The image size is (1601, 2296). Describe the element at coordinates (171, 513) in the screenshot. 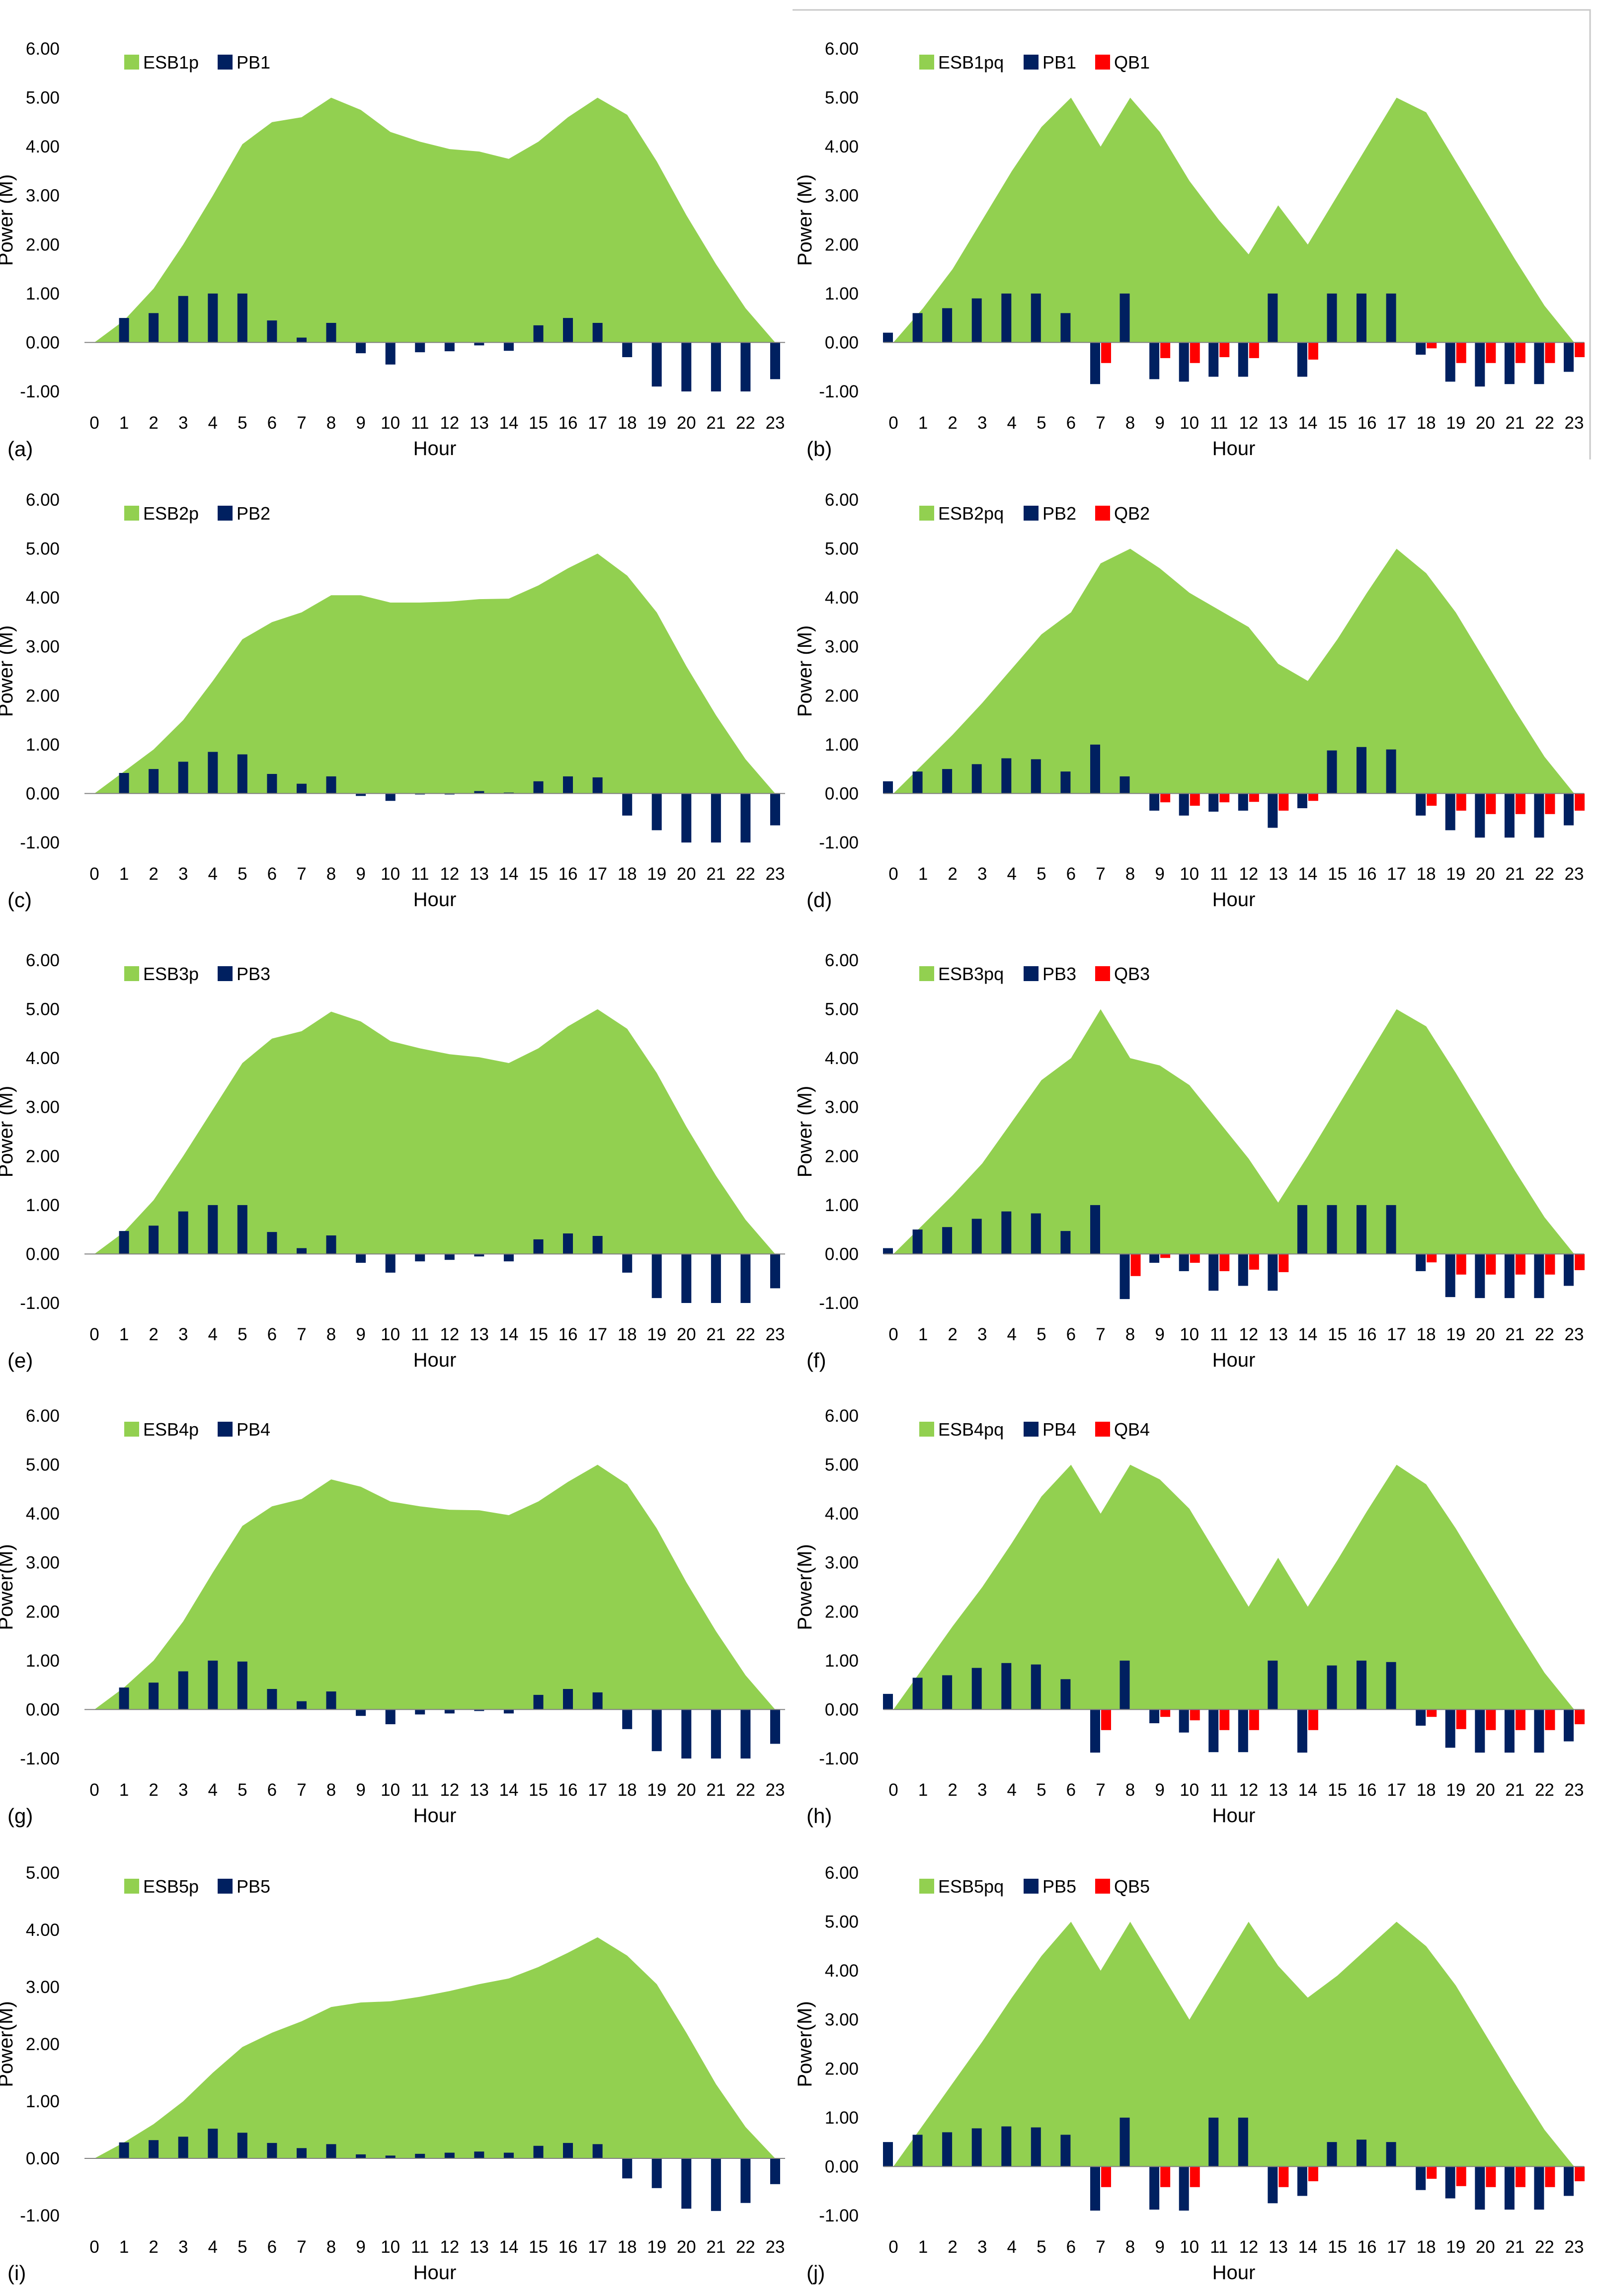

I see `legend-label-ESB2p: ESB2p` at that location.